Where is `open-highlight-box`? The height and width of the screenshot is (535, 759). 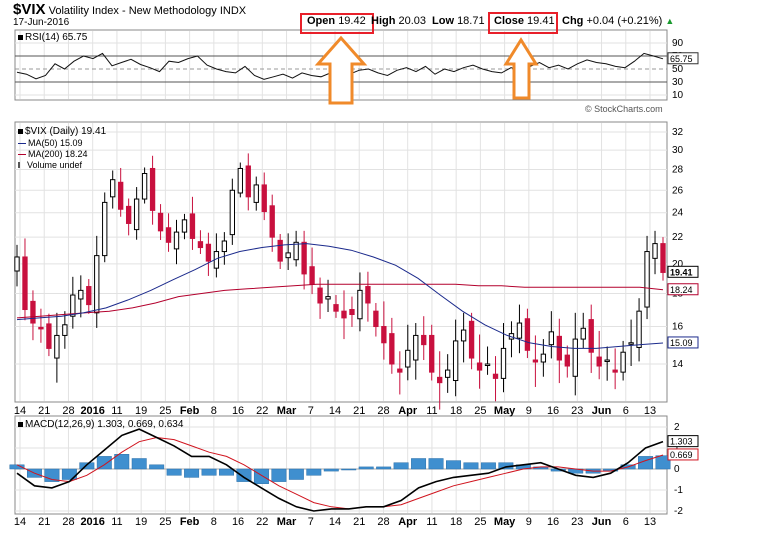
open-highlight-box is located at coordinates (337, 23).